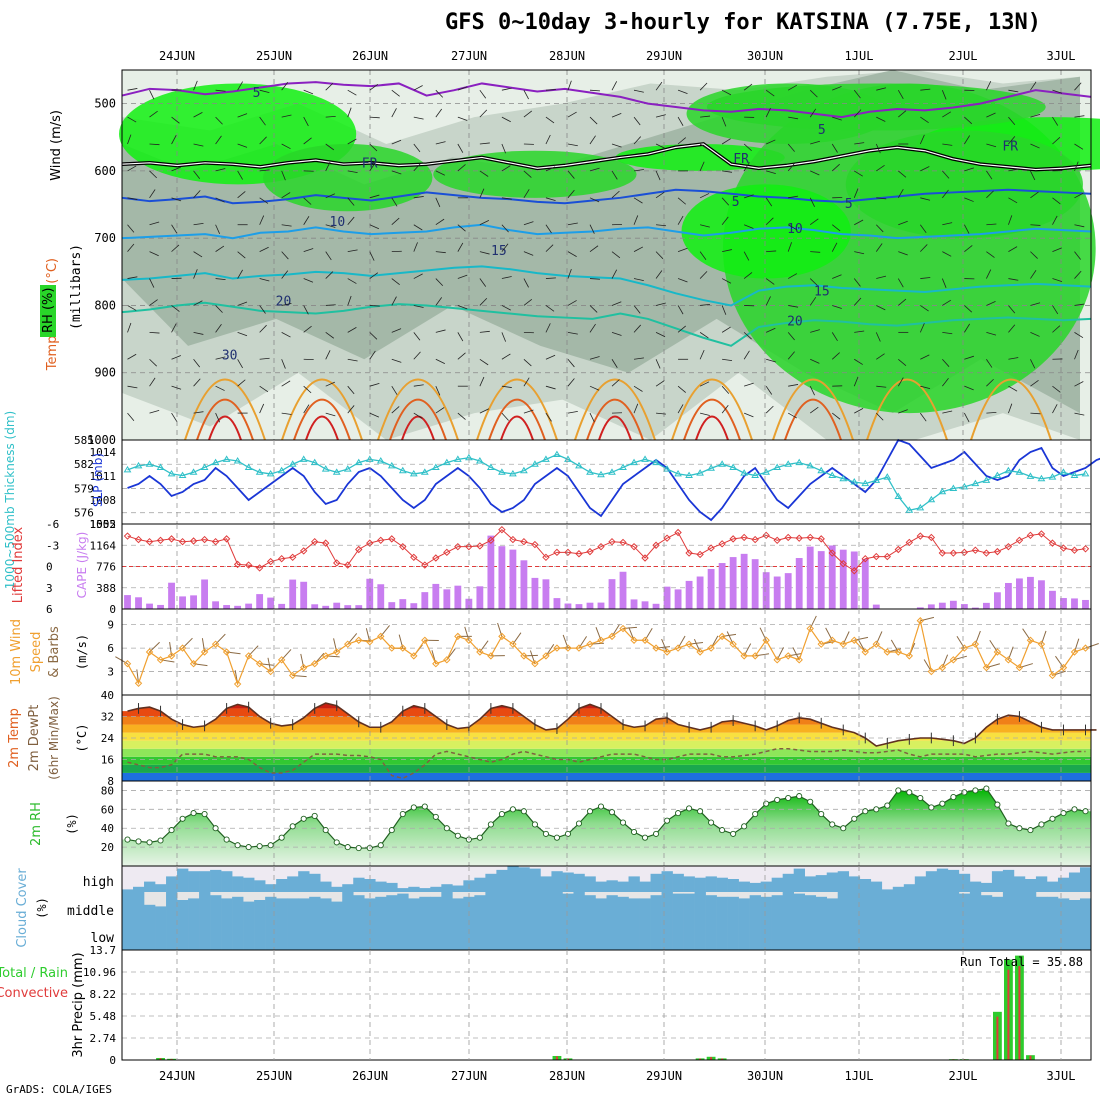 The height and width of the screenshot is (1100, 1100). What do you see at coordinates (107, 809) in the screenshot?
I see `rh-tick-label: 60` at bounding box center [107, 809].